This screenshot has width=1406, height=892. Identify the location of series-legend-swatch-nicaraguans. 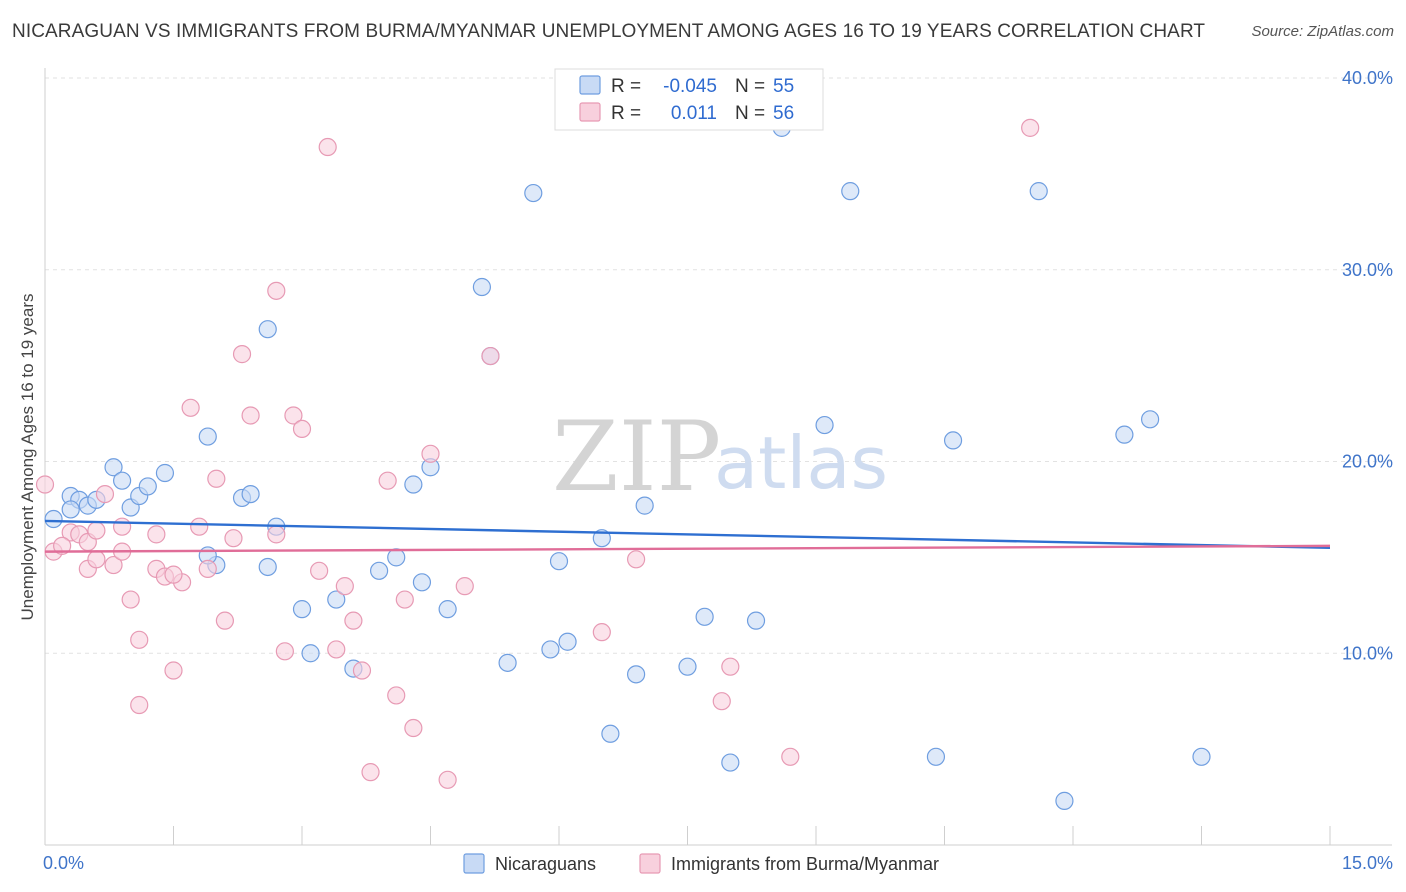
(474, 863).